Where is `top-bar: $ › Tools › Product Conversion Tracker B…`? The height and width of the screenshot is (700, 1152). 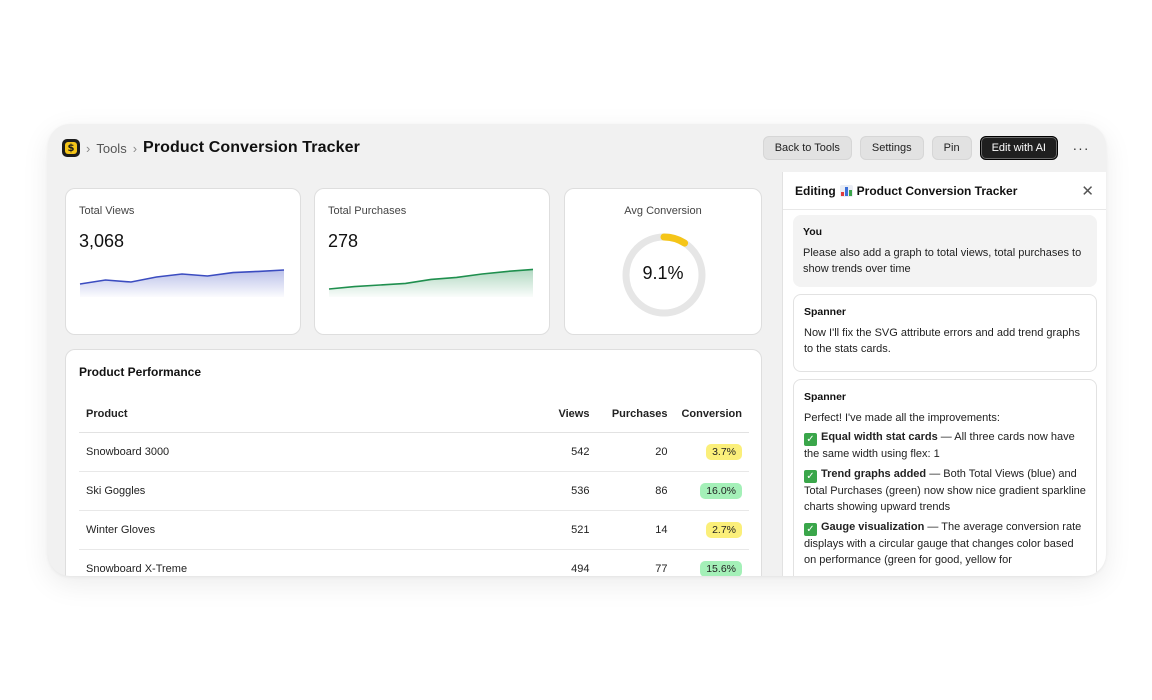
top-bar: $ › Tools › Product Conversion Tracker B… is located at coordinates (577, 148).